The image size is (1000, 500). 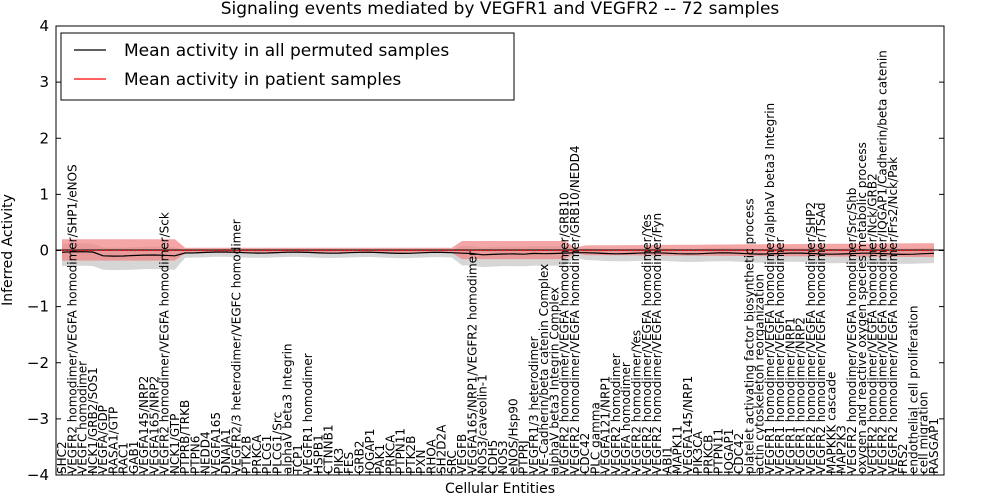 I want to click on x-tick-label-5: RASA1/GTP, so click(x=113, y=440).